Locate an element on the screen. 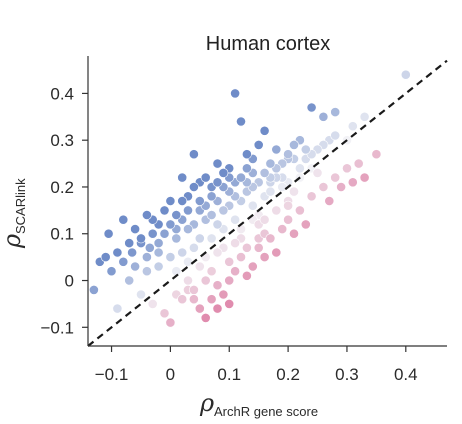  y-tick-label: 0 is located at coordinates (69, 281).